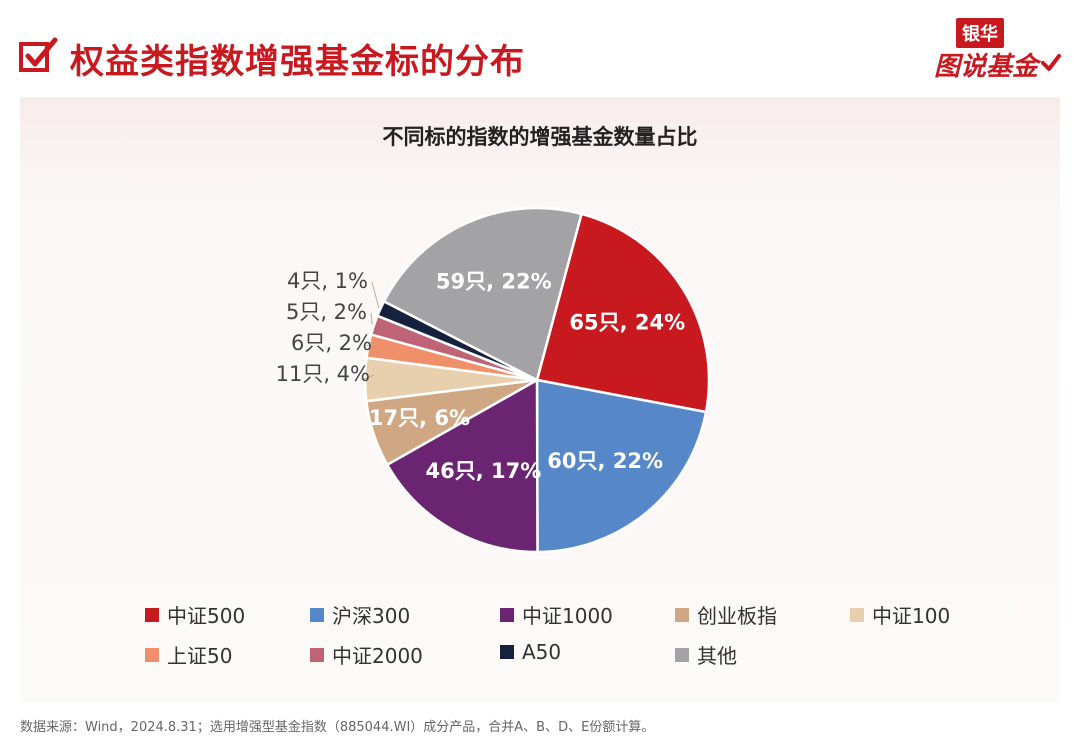 This screenshot has width=1080, height=750. I want to click on brand-logo-line1: 银华, so click(980, 33).